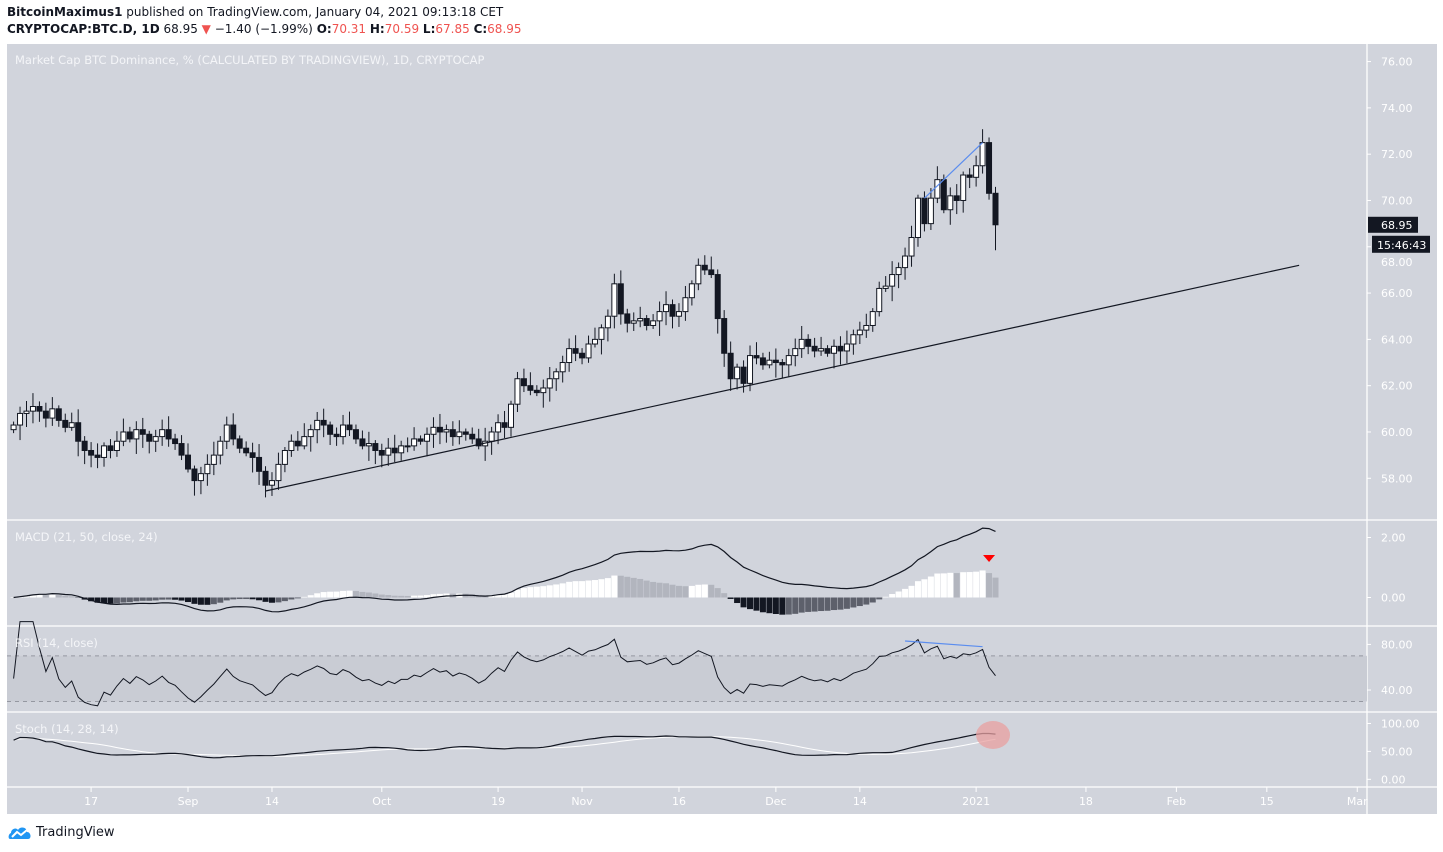 This screenshot has height=852, width=1443. What do you see at coordinates (1397, 62) in the screenshot?
I see `price-axis-tick-label: 76.00` at bounding box center [1397, 62].